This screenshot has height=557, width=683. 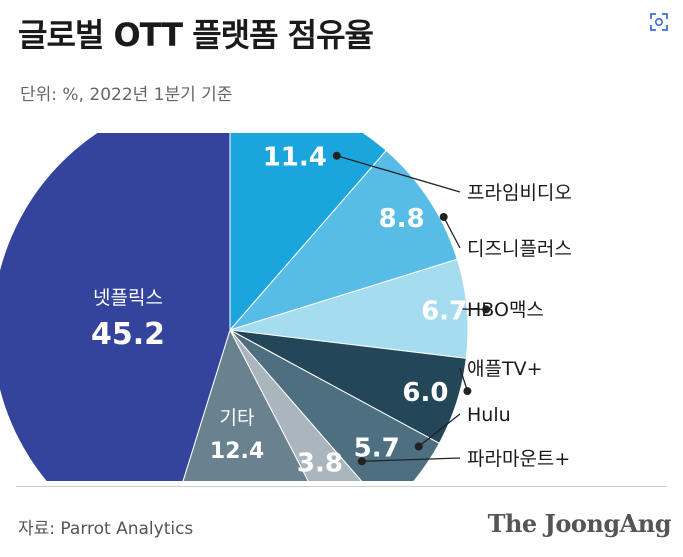 I want to click on leader-line-paramount, so click(x=411, y=459).